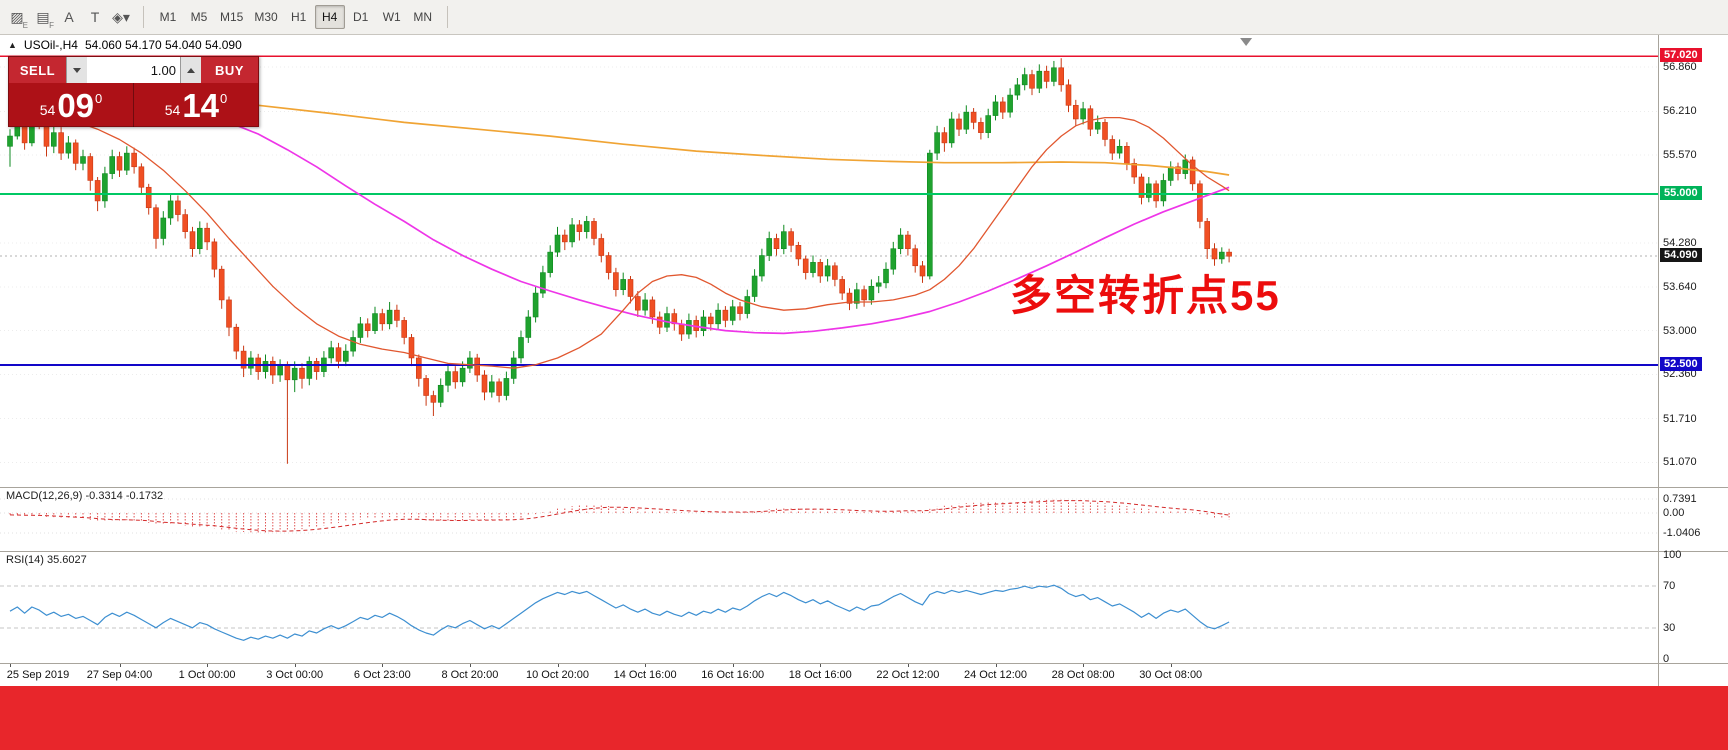  What do you see at coordinates (43, 17) in the screenshot?
I see `fibonacci-drawing-tool-button: ▤ F` at bounding box center [43, 17].